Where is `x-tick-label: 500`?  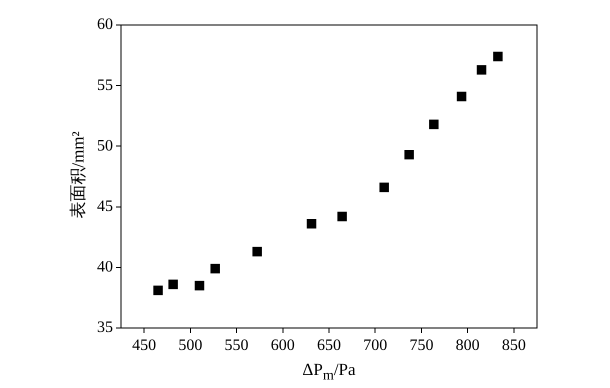
x-tick-label: 500 is located at coordinates (190, 345).